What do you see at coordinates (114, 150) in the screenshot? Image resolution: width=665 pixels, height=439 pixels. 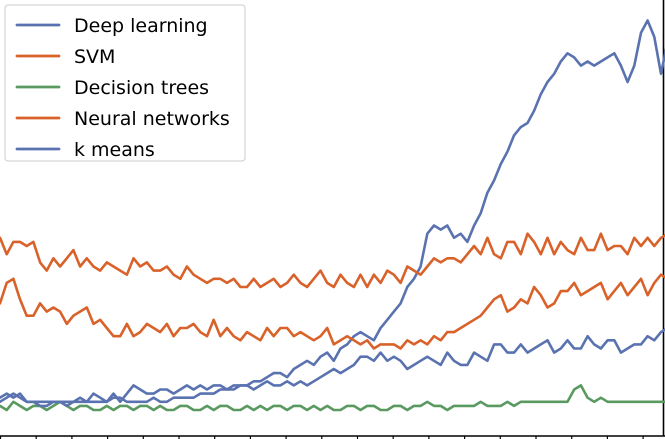 I see `legend-label: k means` at bounding box center [114, 150].